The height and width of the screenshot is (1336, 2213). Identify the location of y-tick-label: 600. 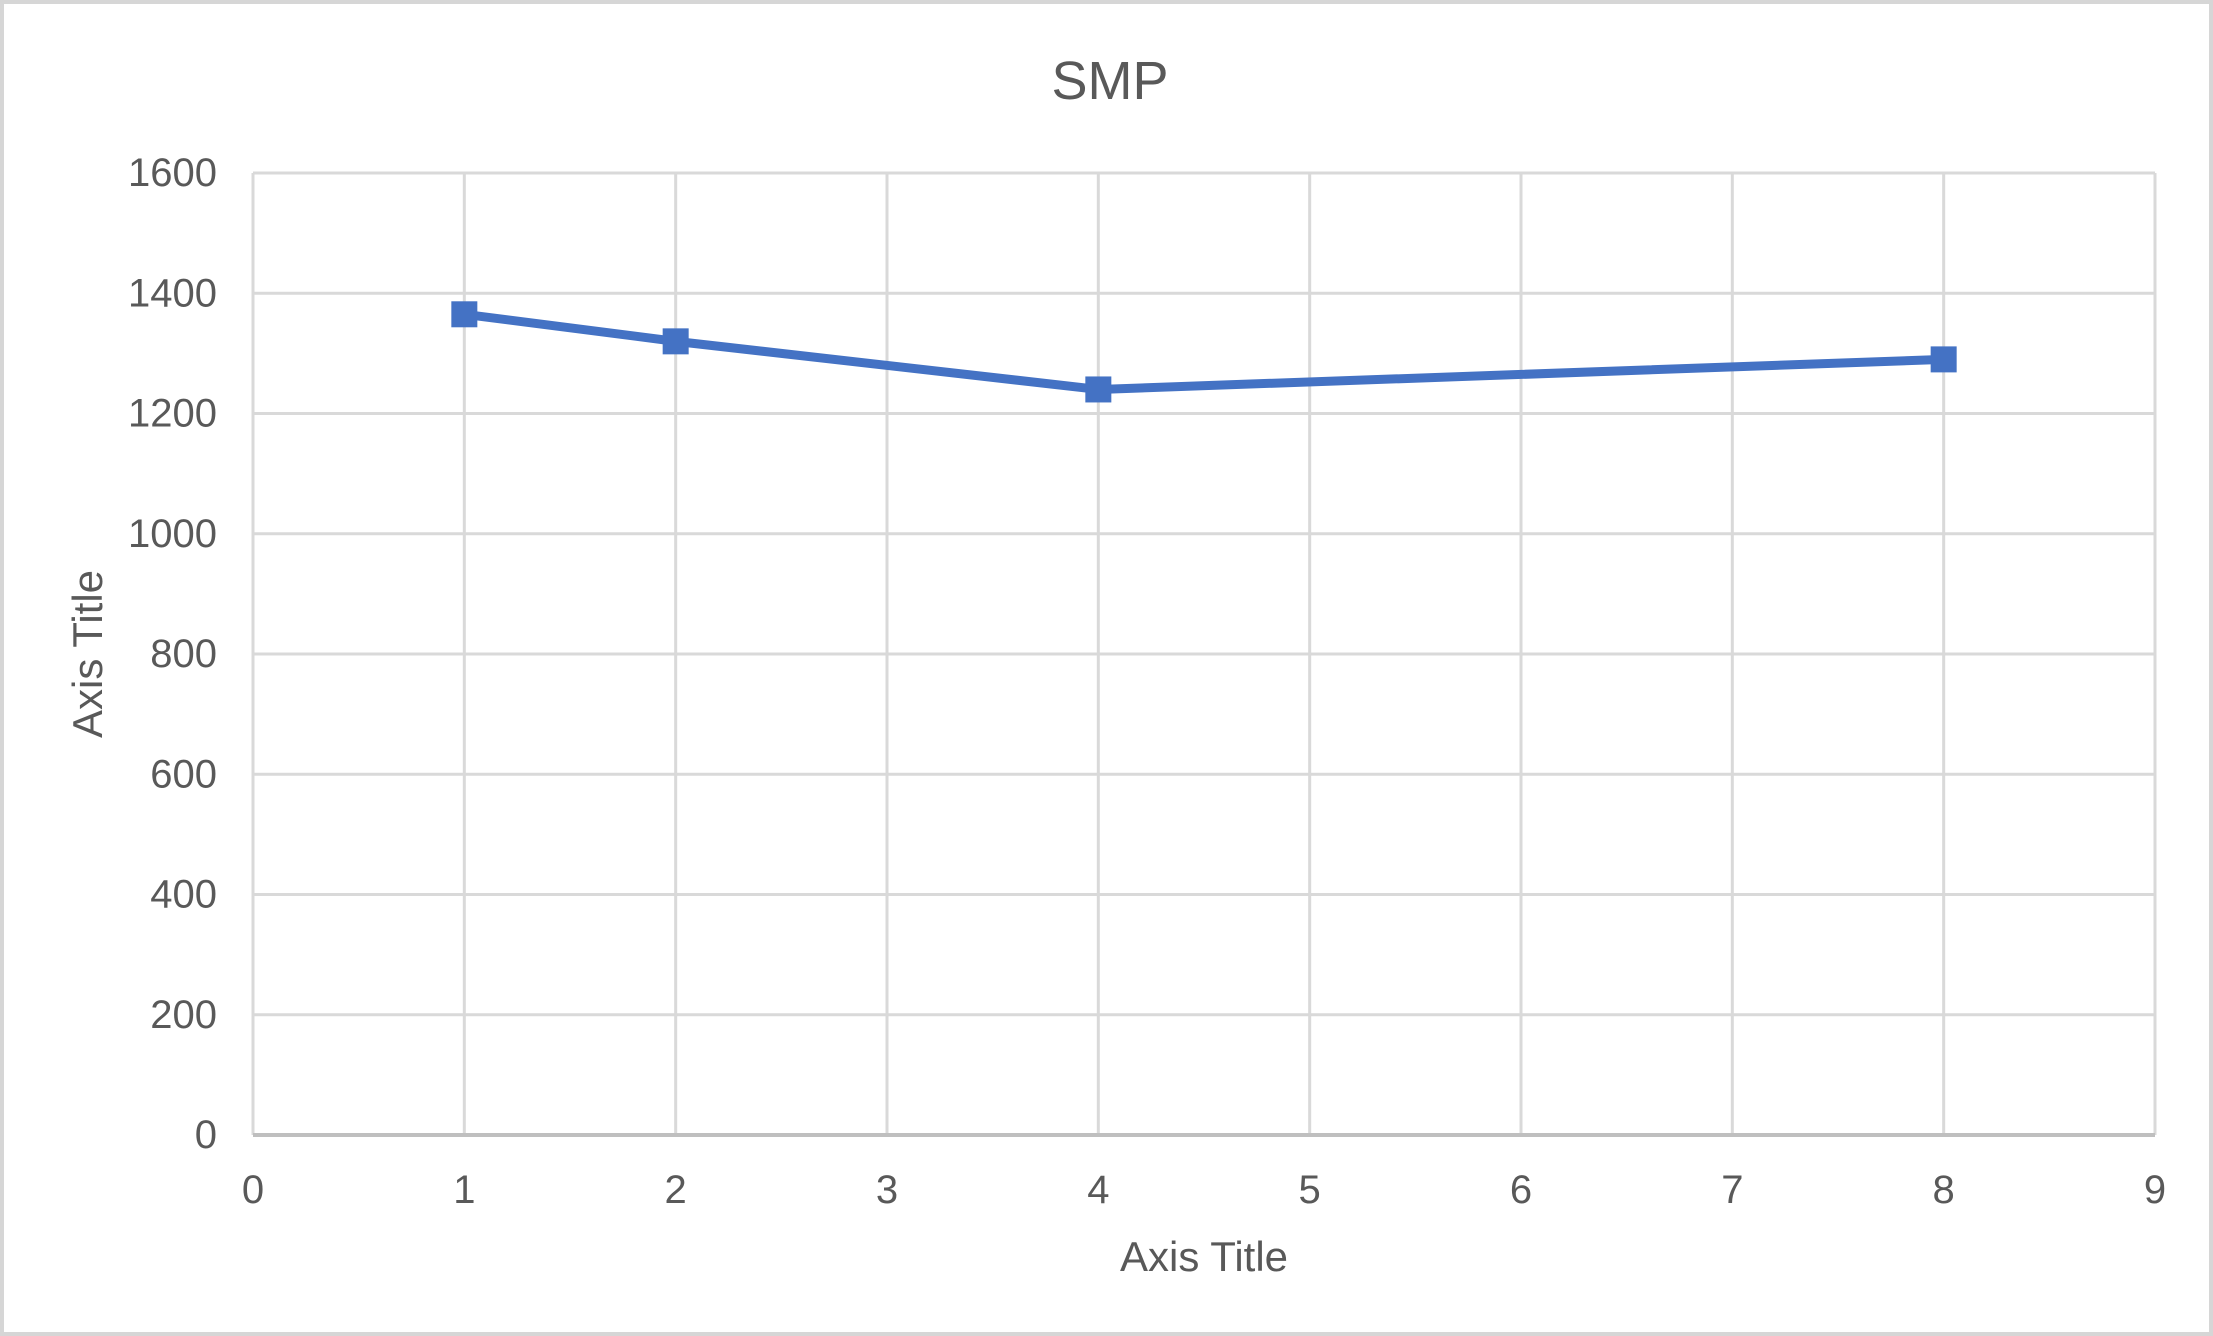
(183, 774).